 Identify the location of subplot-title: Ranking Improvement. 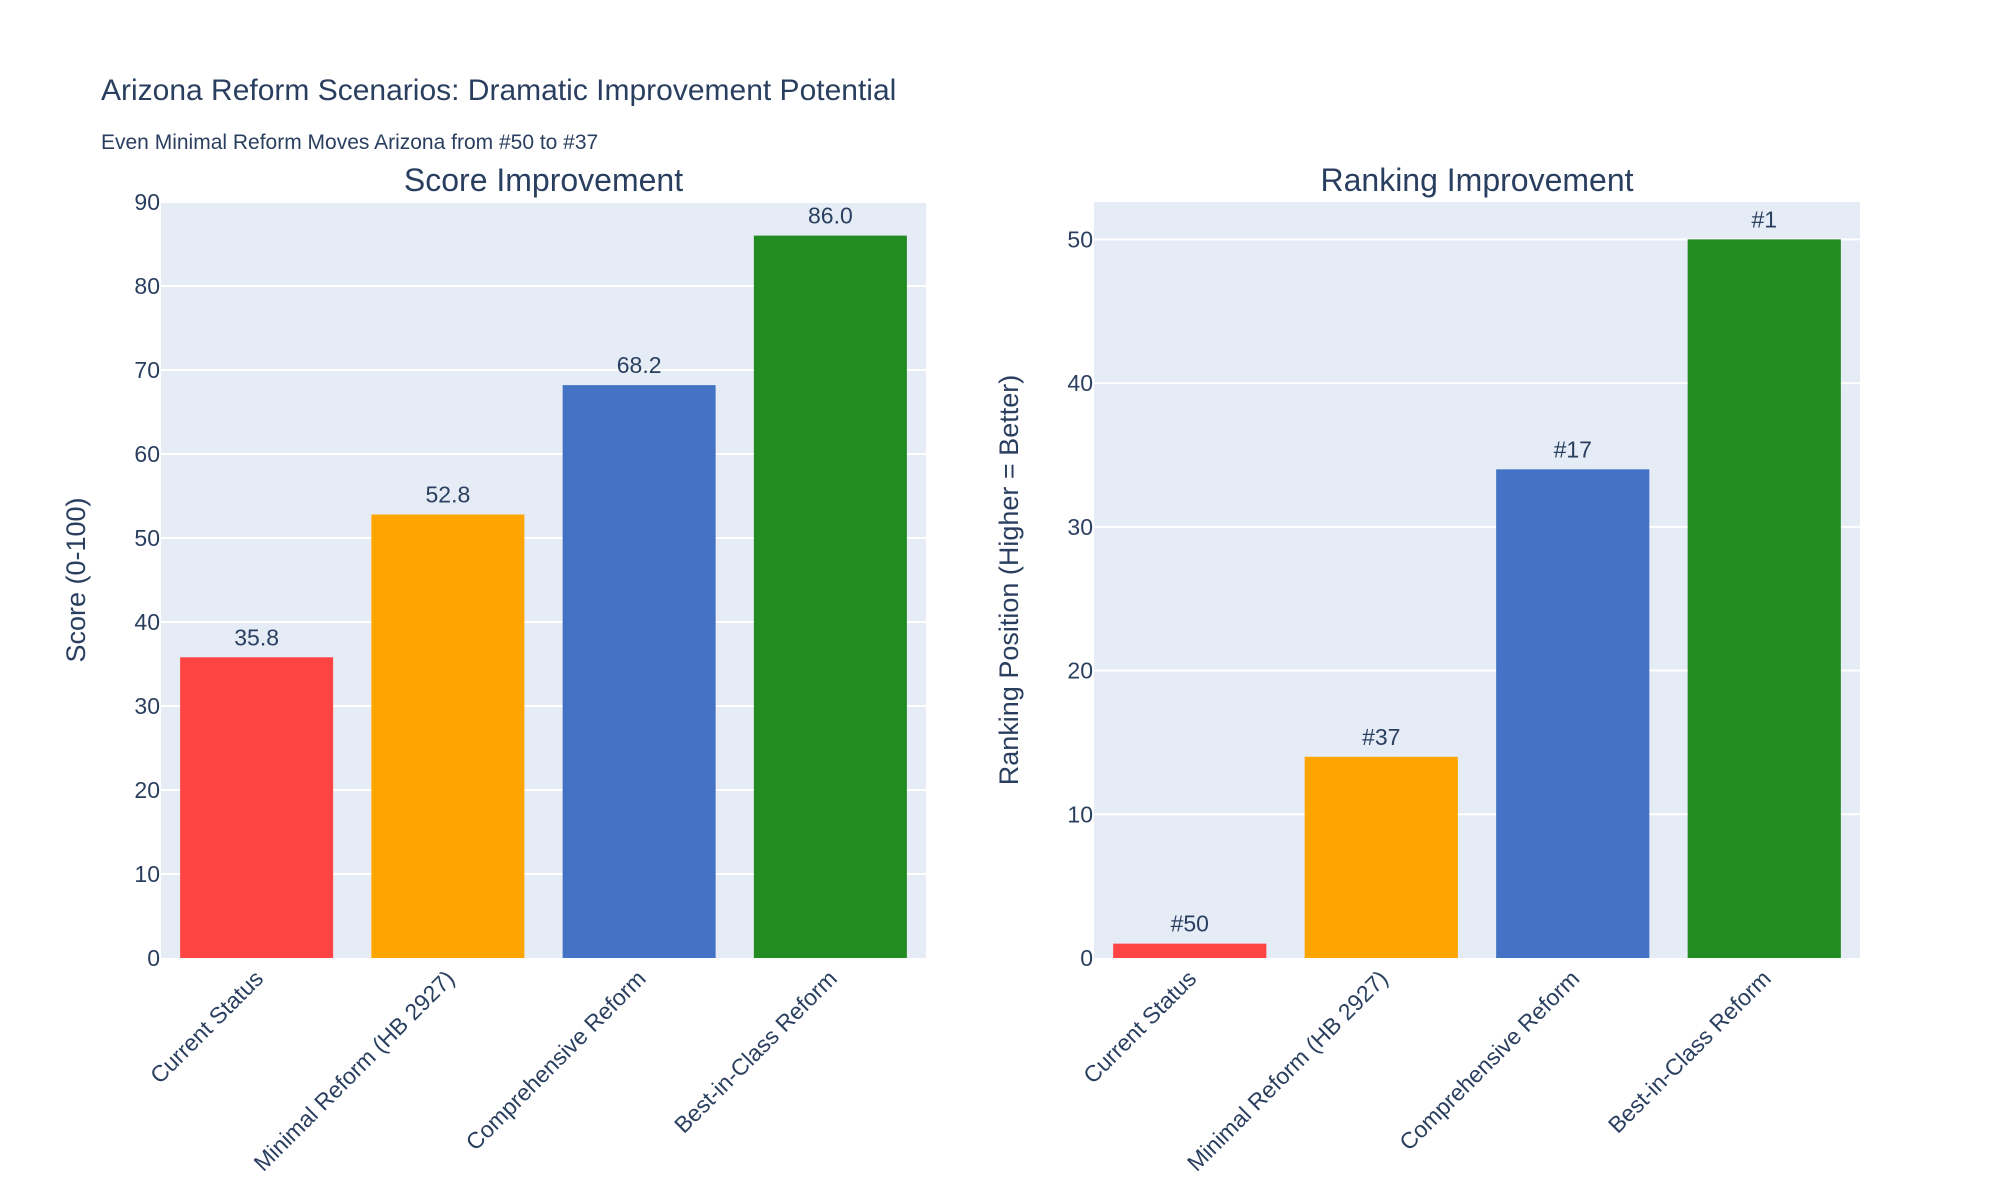
(1476, 180).